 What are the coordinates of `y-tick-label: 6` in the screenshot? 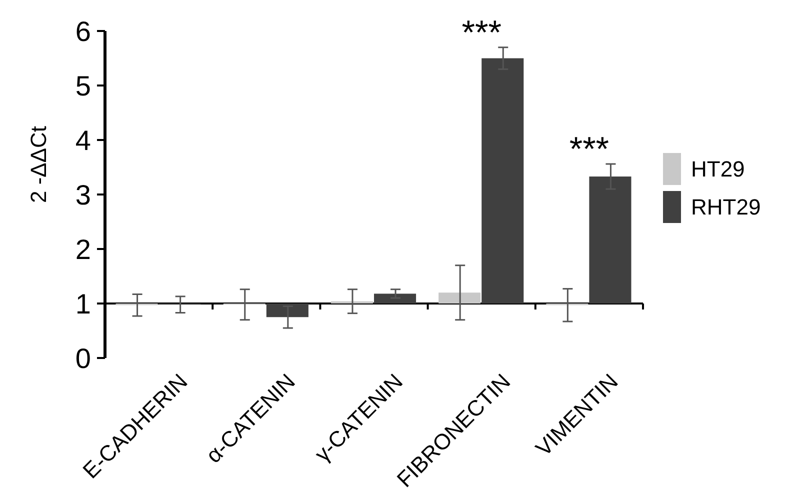 It's located at (83, 31).